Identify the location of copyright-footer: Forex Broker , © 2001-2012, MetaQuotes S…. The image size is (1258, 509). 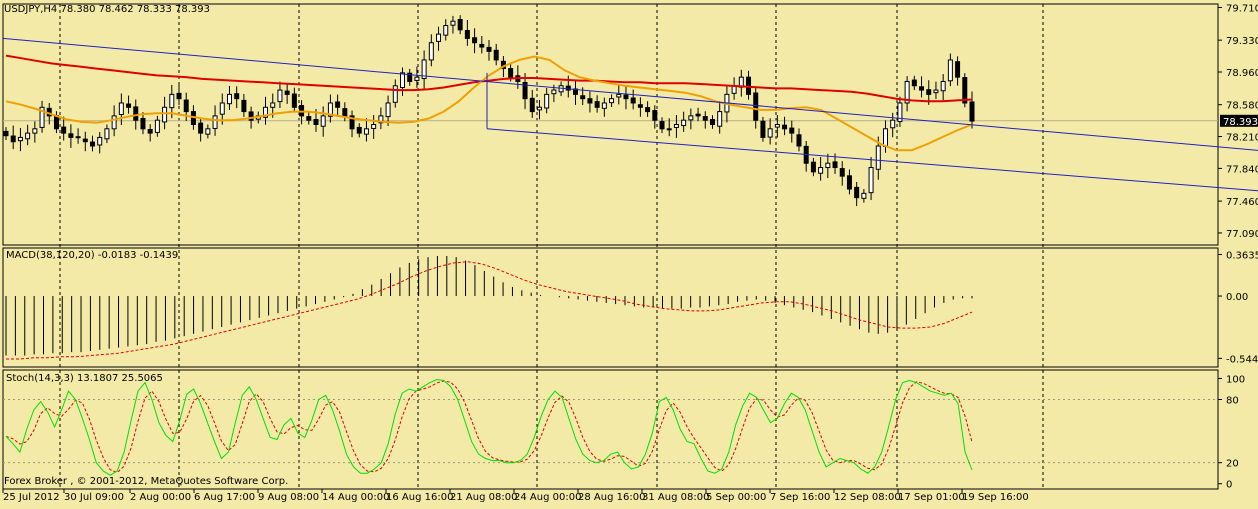
(146, 481).